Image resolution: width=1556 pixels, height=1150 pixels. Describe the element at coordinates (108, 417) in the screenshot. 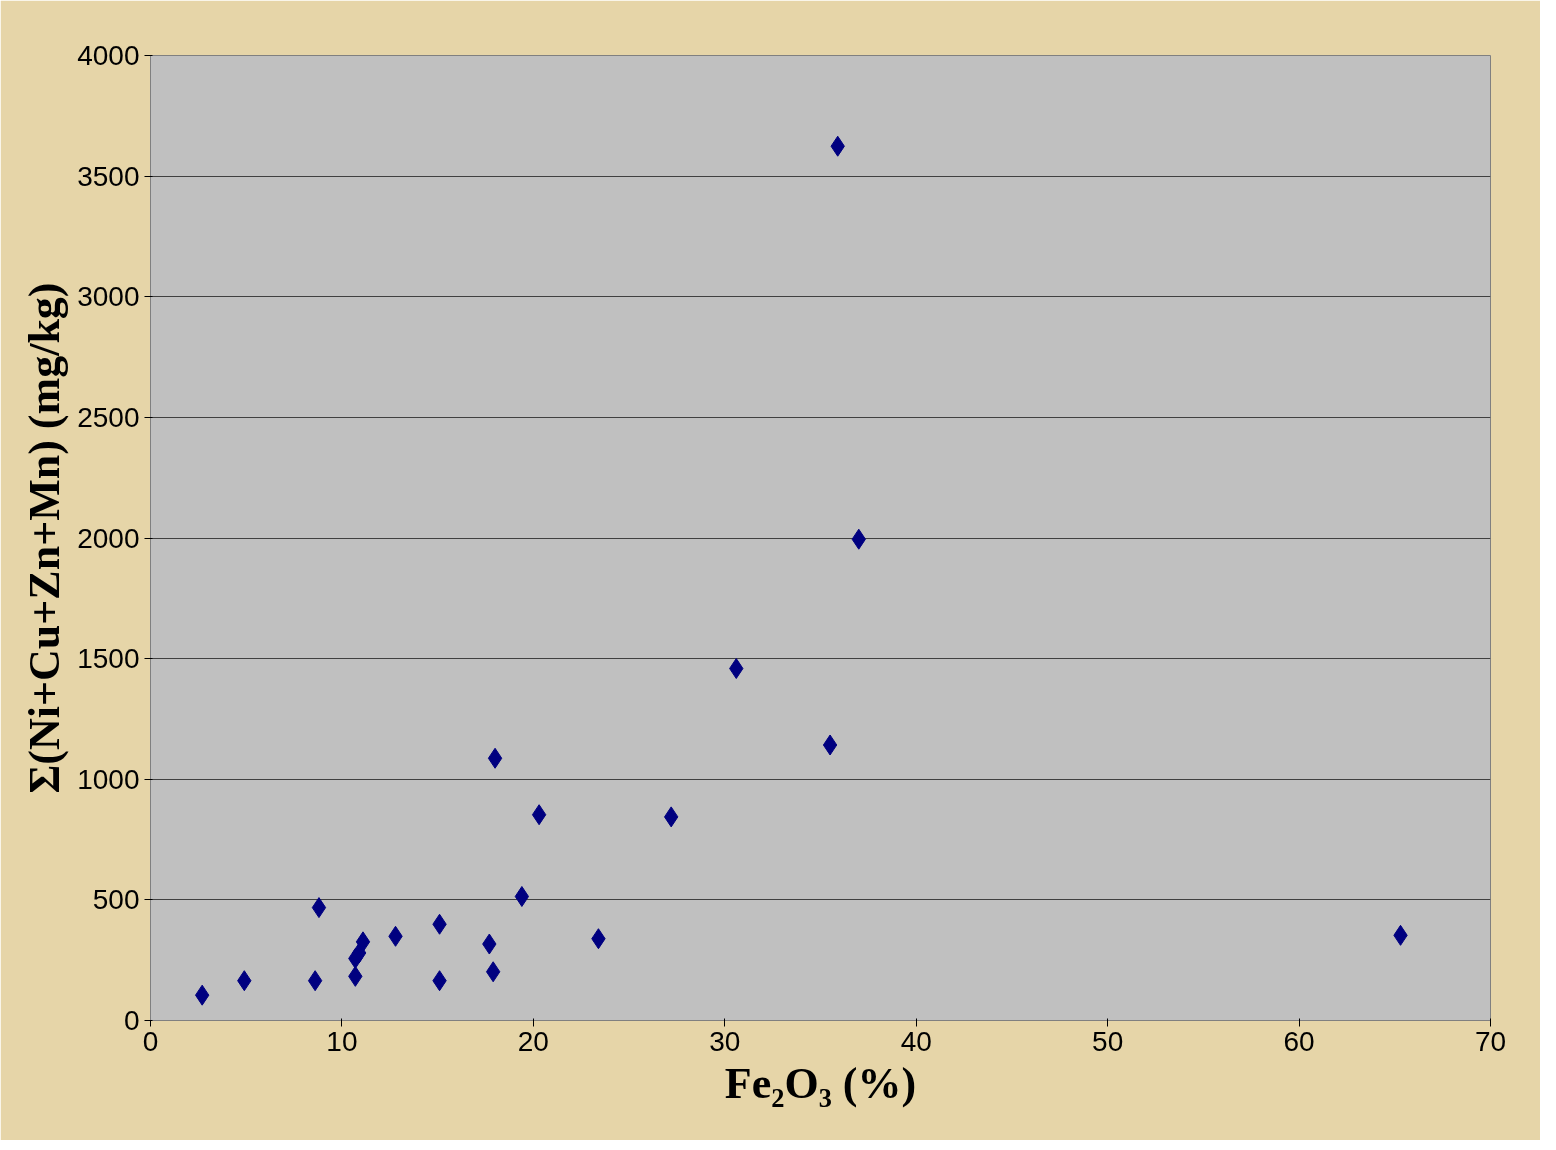

I see `y-tick-label: 2500` at that location.